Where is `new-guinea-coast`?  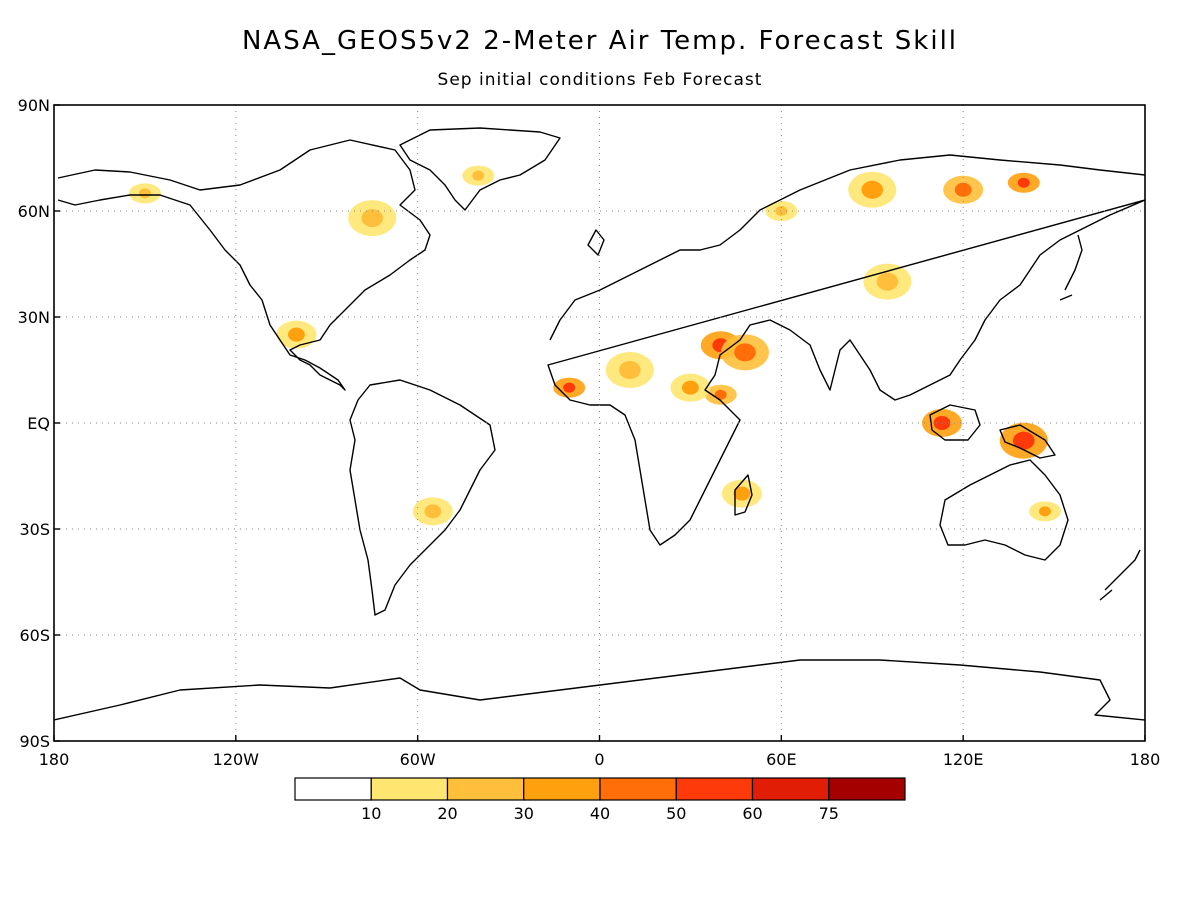
new-guinea-coast is located at coordinates (1027, 441).